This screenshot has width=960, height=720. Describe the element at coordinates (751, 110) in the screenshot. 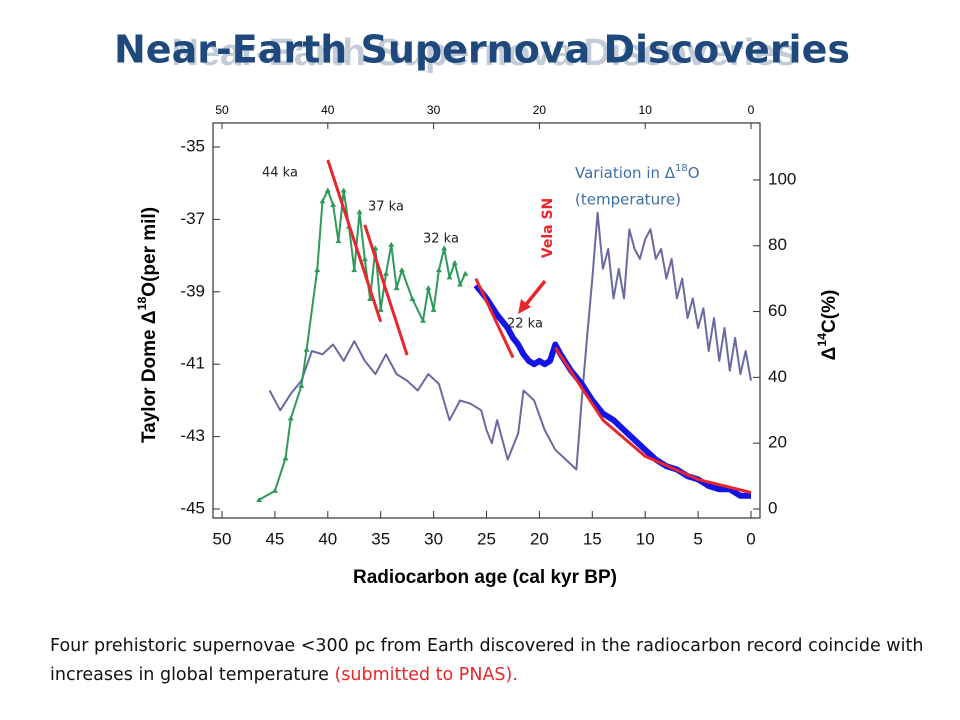

I see `x2-tick-label: 0` at that location.